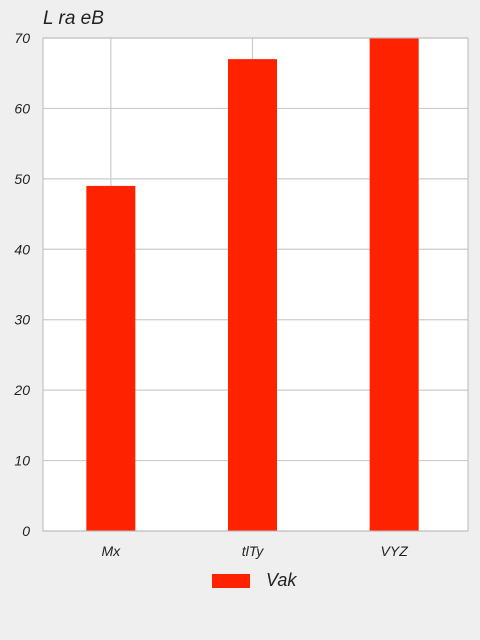 Image resolution: width=480 pixels, height=640 pixels. I want to click on legend: Vak, so click(254, 580).